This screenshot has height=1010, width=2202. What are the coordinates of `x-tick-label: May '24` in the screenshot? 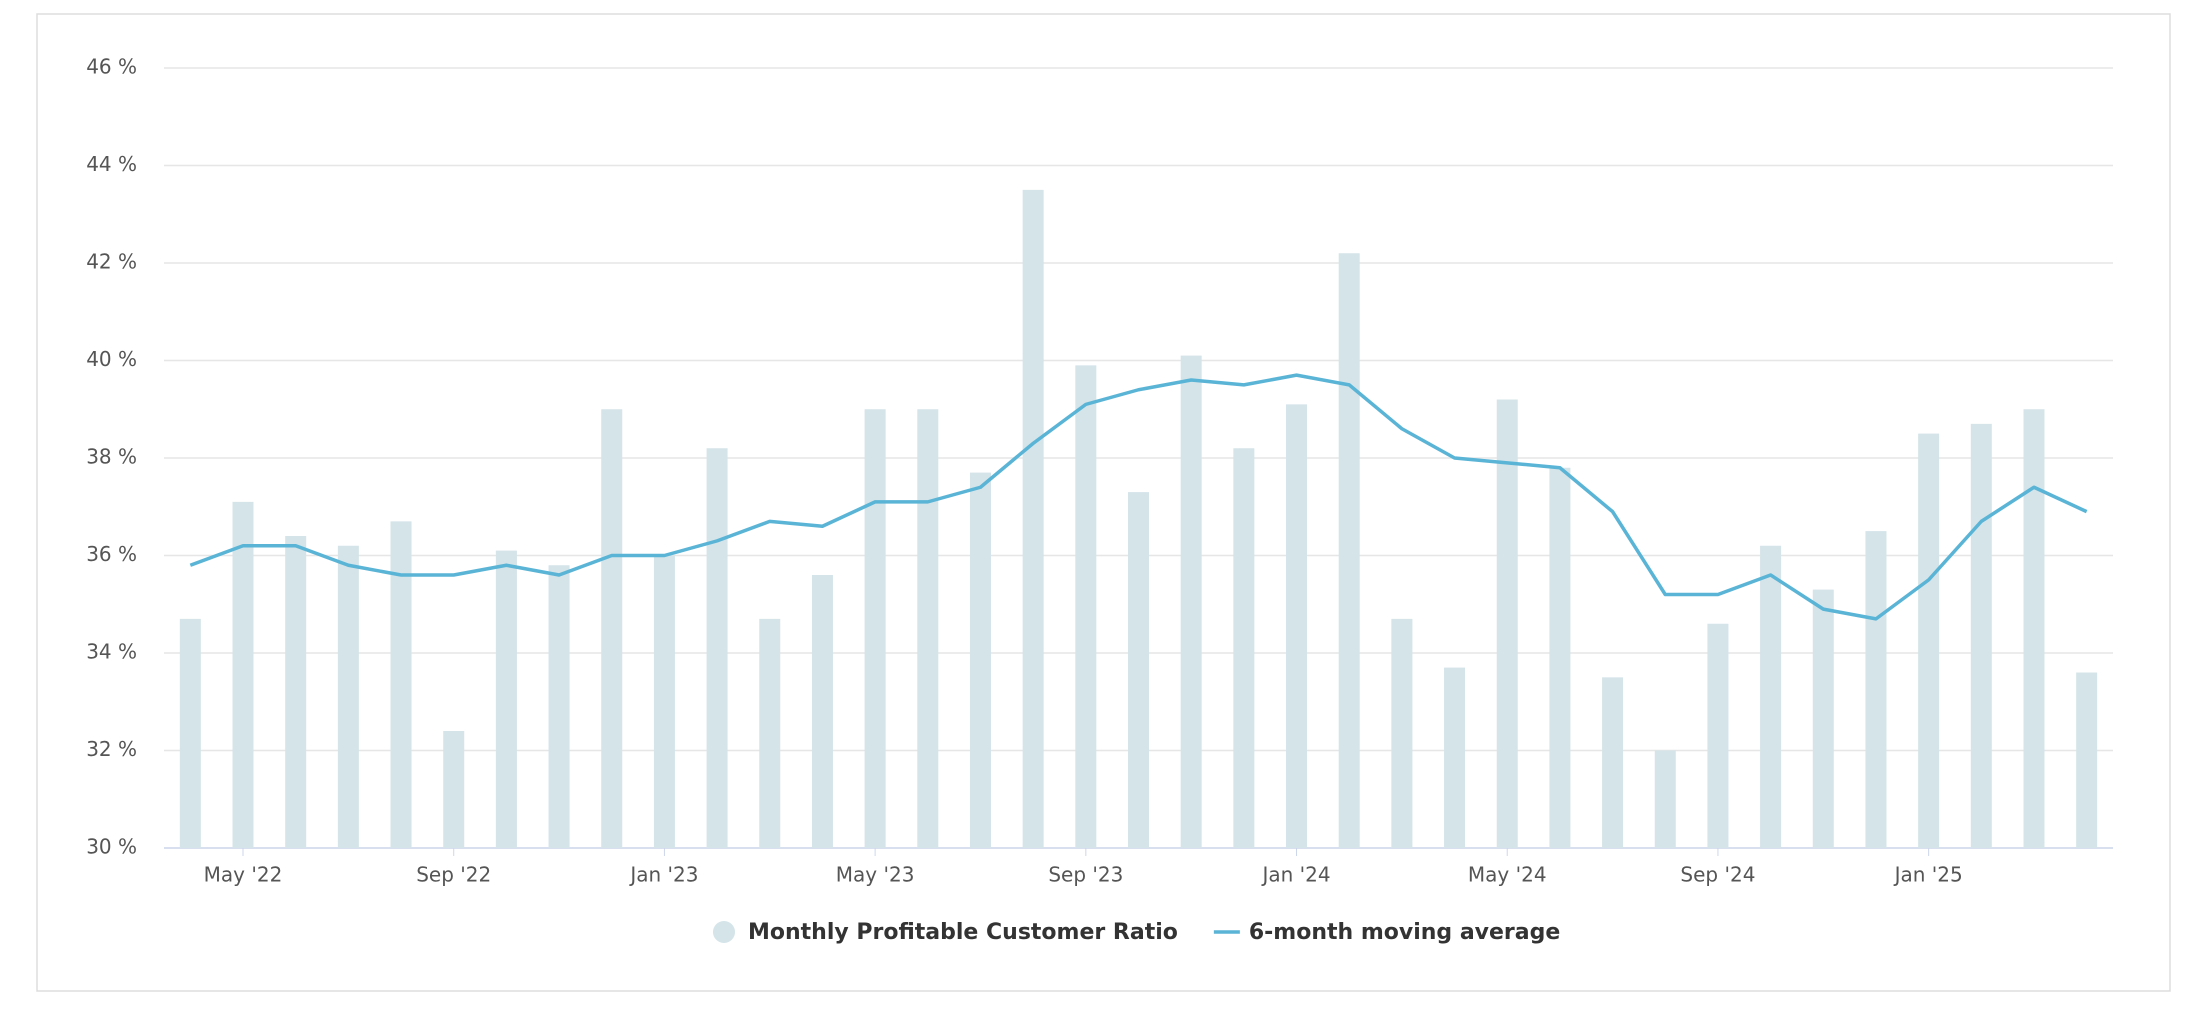 It's located at (1507, 875).